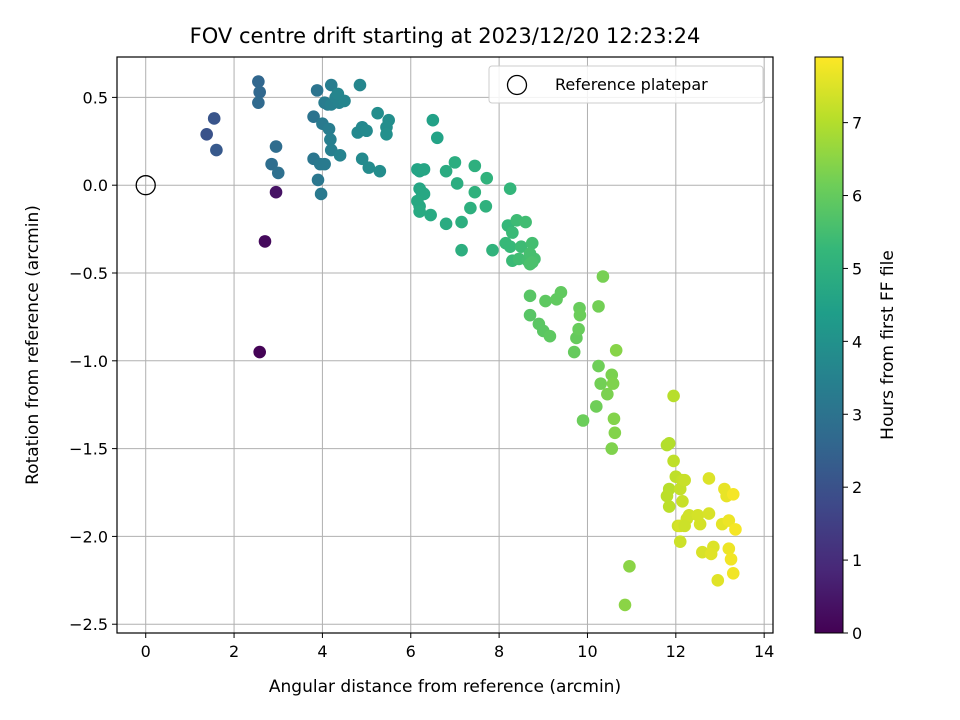  I want to click on x-tick-label: 0, so click(146, 651).